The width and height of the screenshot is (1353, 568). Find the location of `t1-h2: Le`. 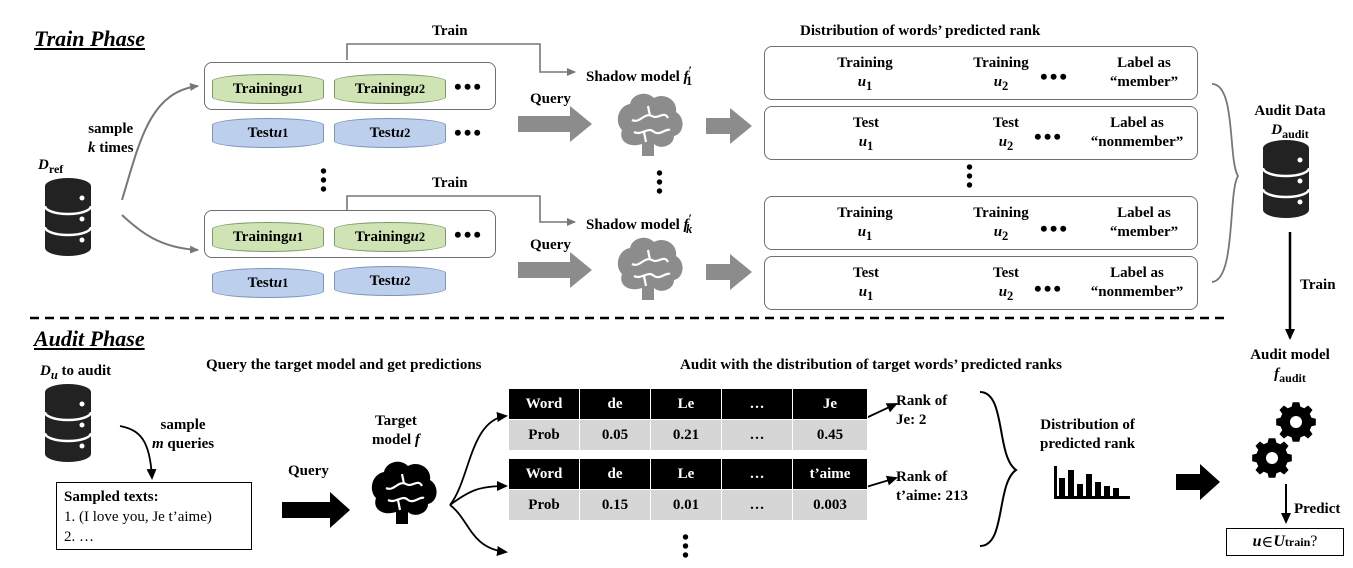

t1-h2: Le is located at coordinates (686, 404).